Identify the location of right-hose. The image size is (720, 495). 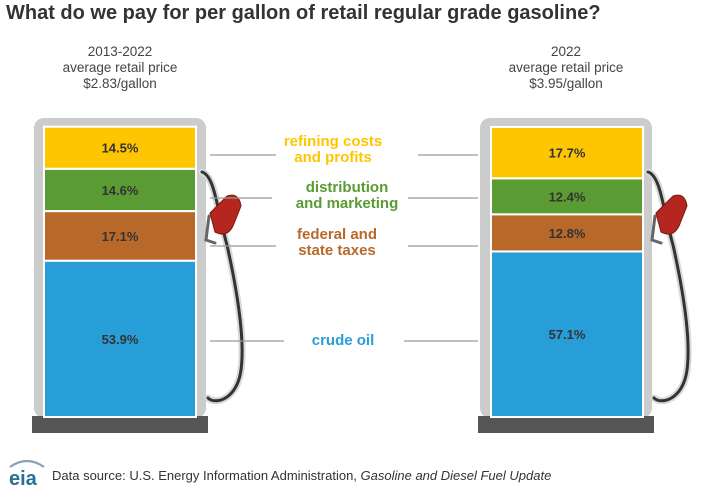
(668, 286).